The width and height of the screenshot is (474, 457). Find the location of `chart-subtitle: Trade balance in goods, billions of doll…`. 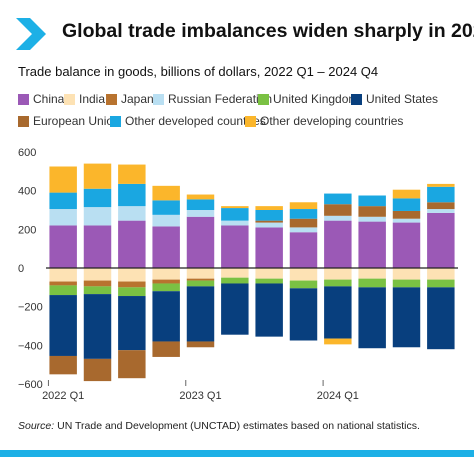

chart-subtitle: Trade balance in goods, billions of doll… is located at coordinates (198, 71).